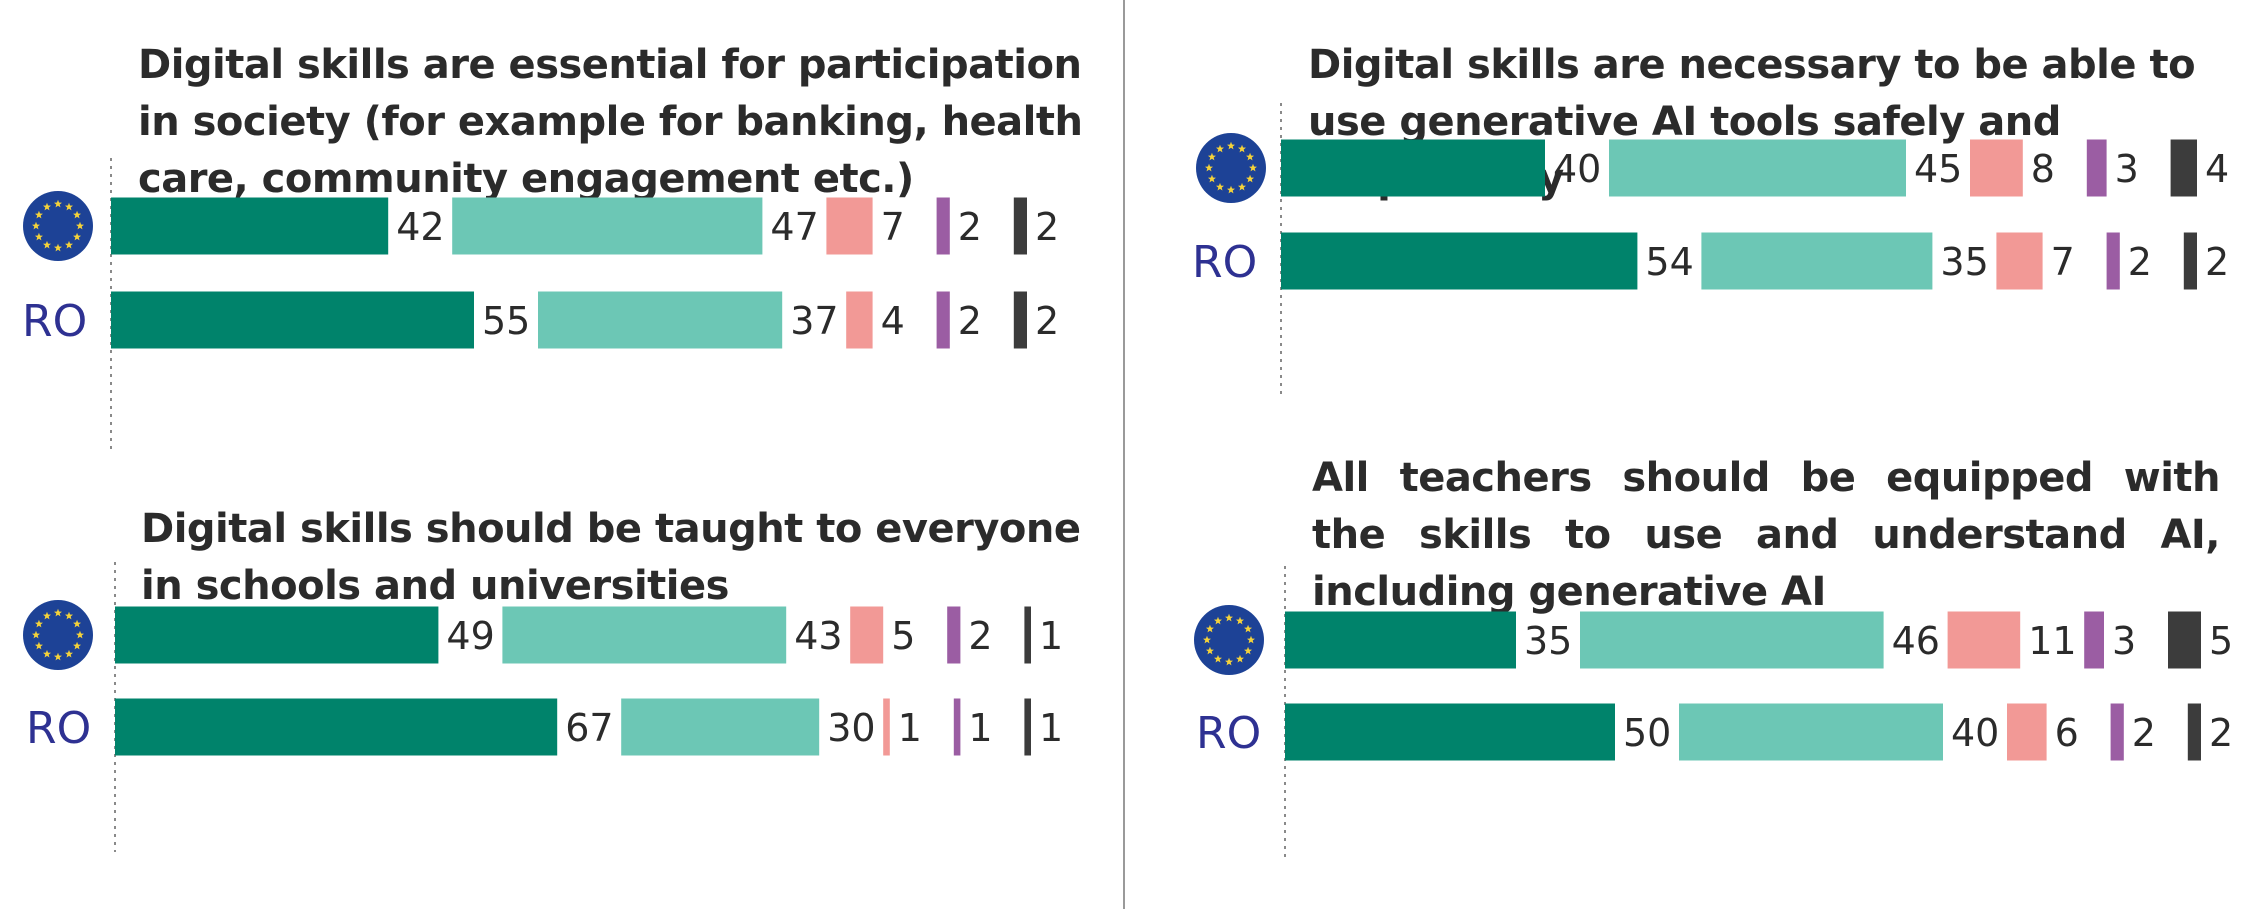 The image size is (2261, 909). I want to click on bar-row: RO 55 37 4 2 2, so click(540, 320).